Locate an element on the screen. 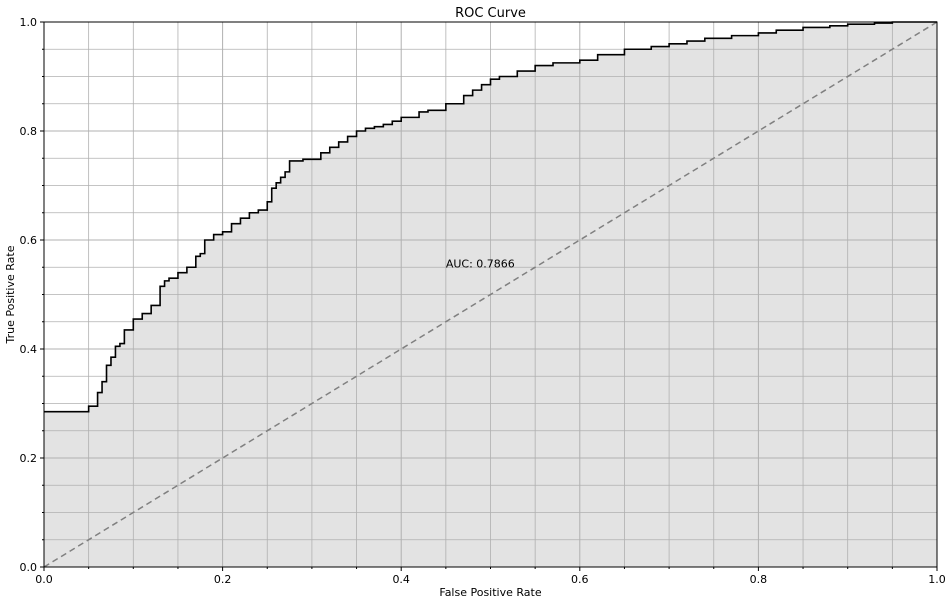 The image size is (952, 604). x-tick-label: 0.0 is located at coordinates (44, 579).